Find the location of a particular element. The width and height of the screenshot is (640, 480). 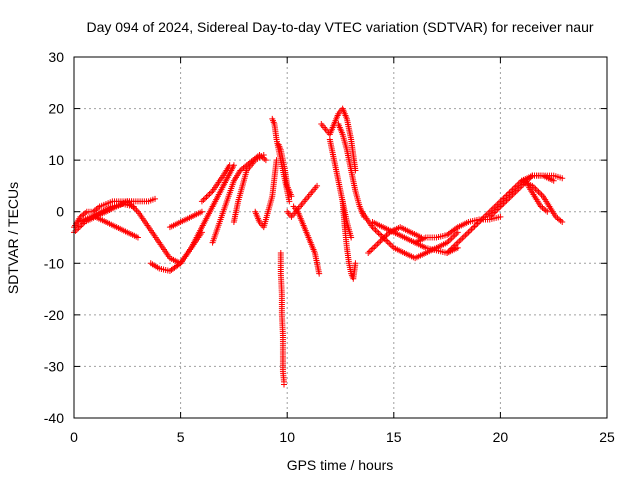

y-axis-label: SDTVAR / TECUs is located at coordinates (13, 238).